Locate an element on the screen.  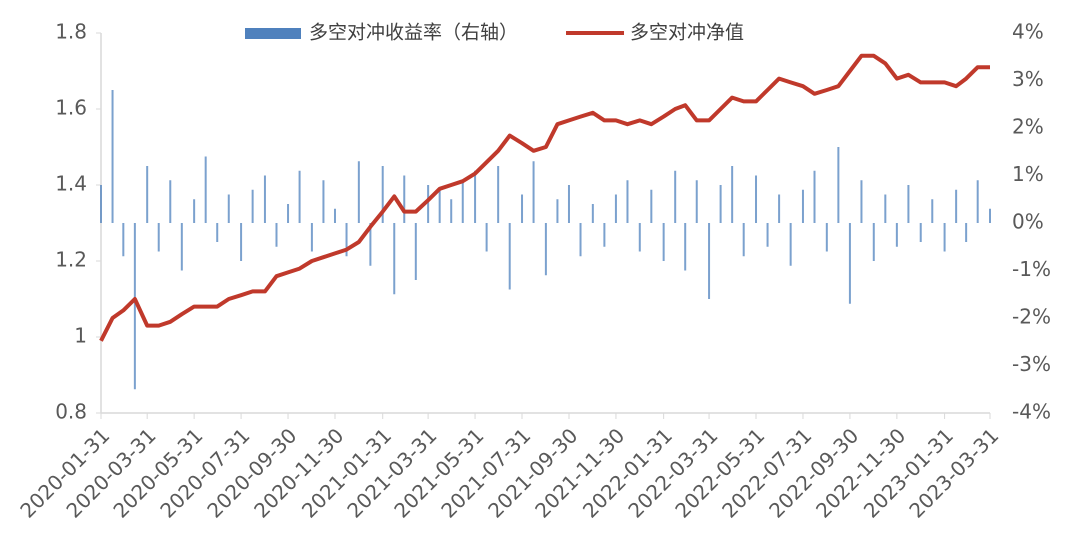
y2-tick-label: -3% is located at coordinates (1031, 364).